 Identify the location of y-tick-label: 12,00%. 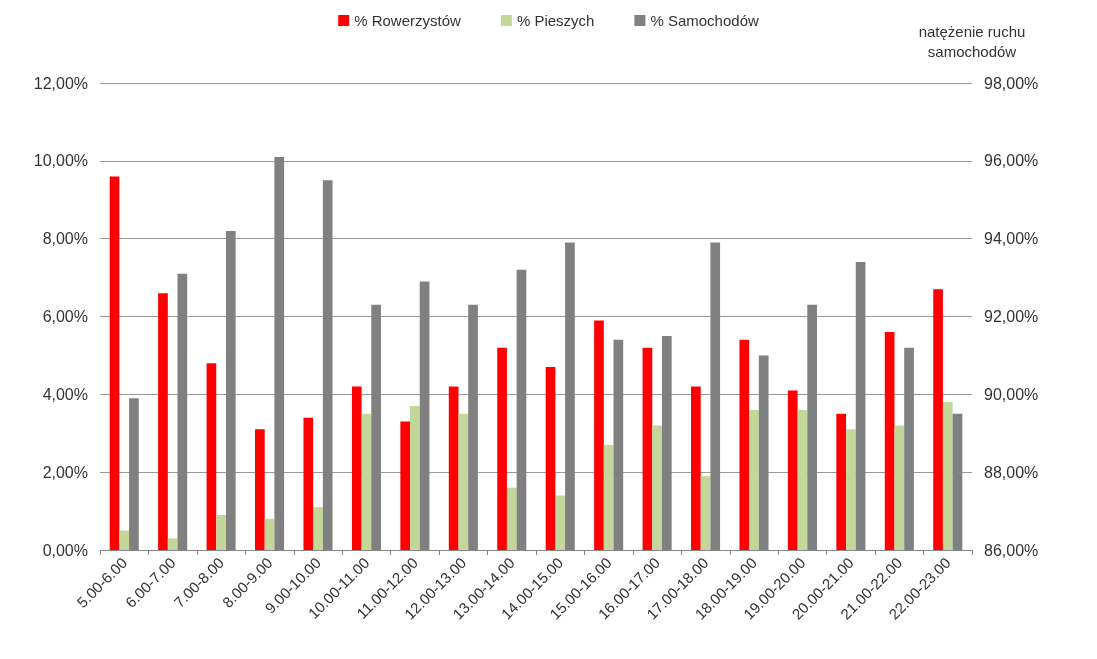
(60, 83).